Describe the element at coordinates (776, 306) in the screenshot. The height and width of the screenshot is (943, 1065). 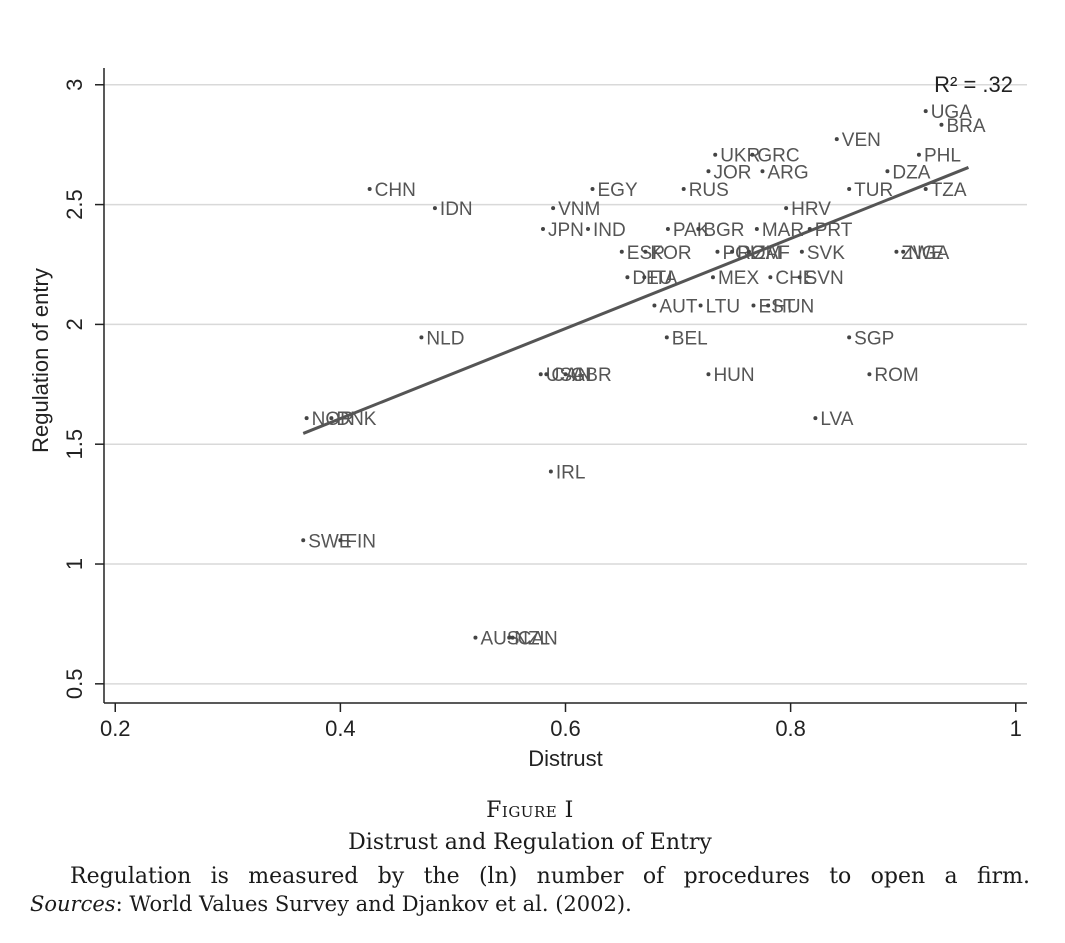
I see `data-point-label: EST` at that location.